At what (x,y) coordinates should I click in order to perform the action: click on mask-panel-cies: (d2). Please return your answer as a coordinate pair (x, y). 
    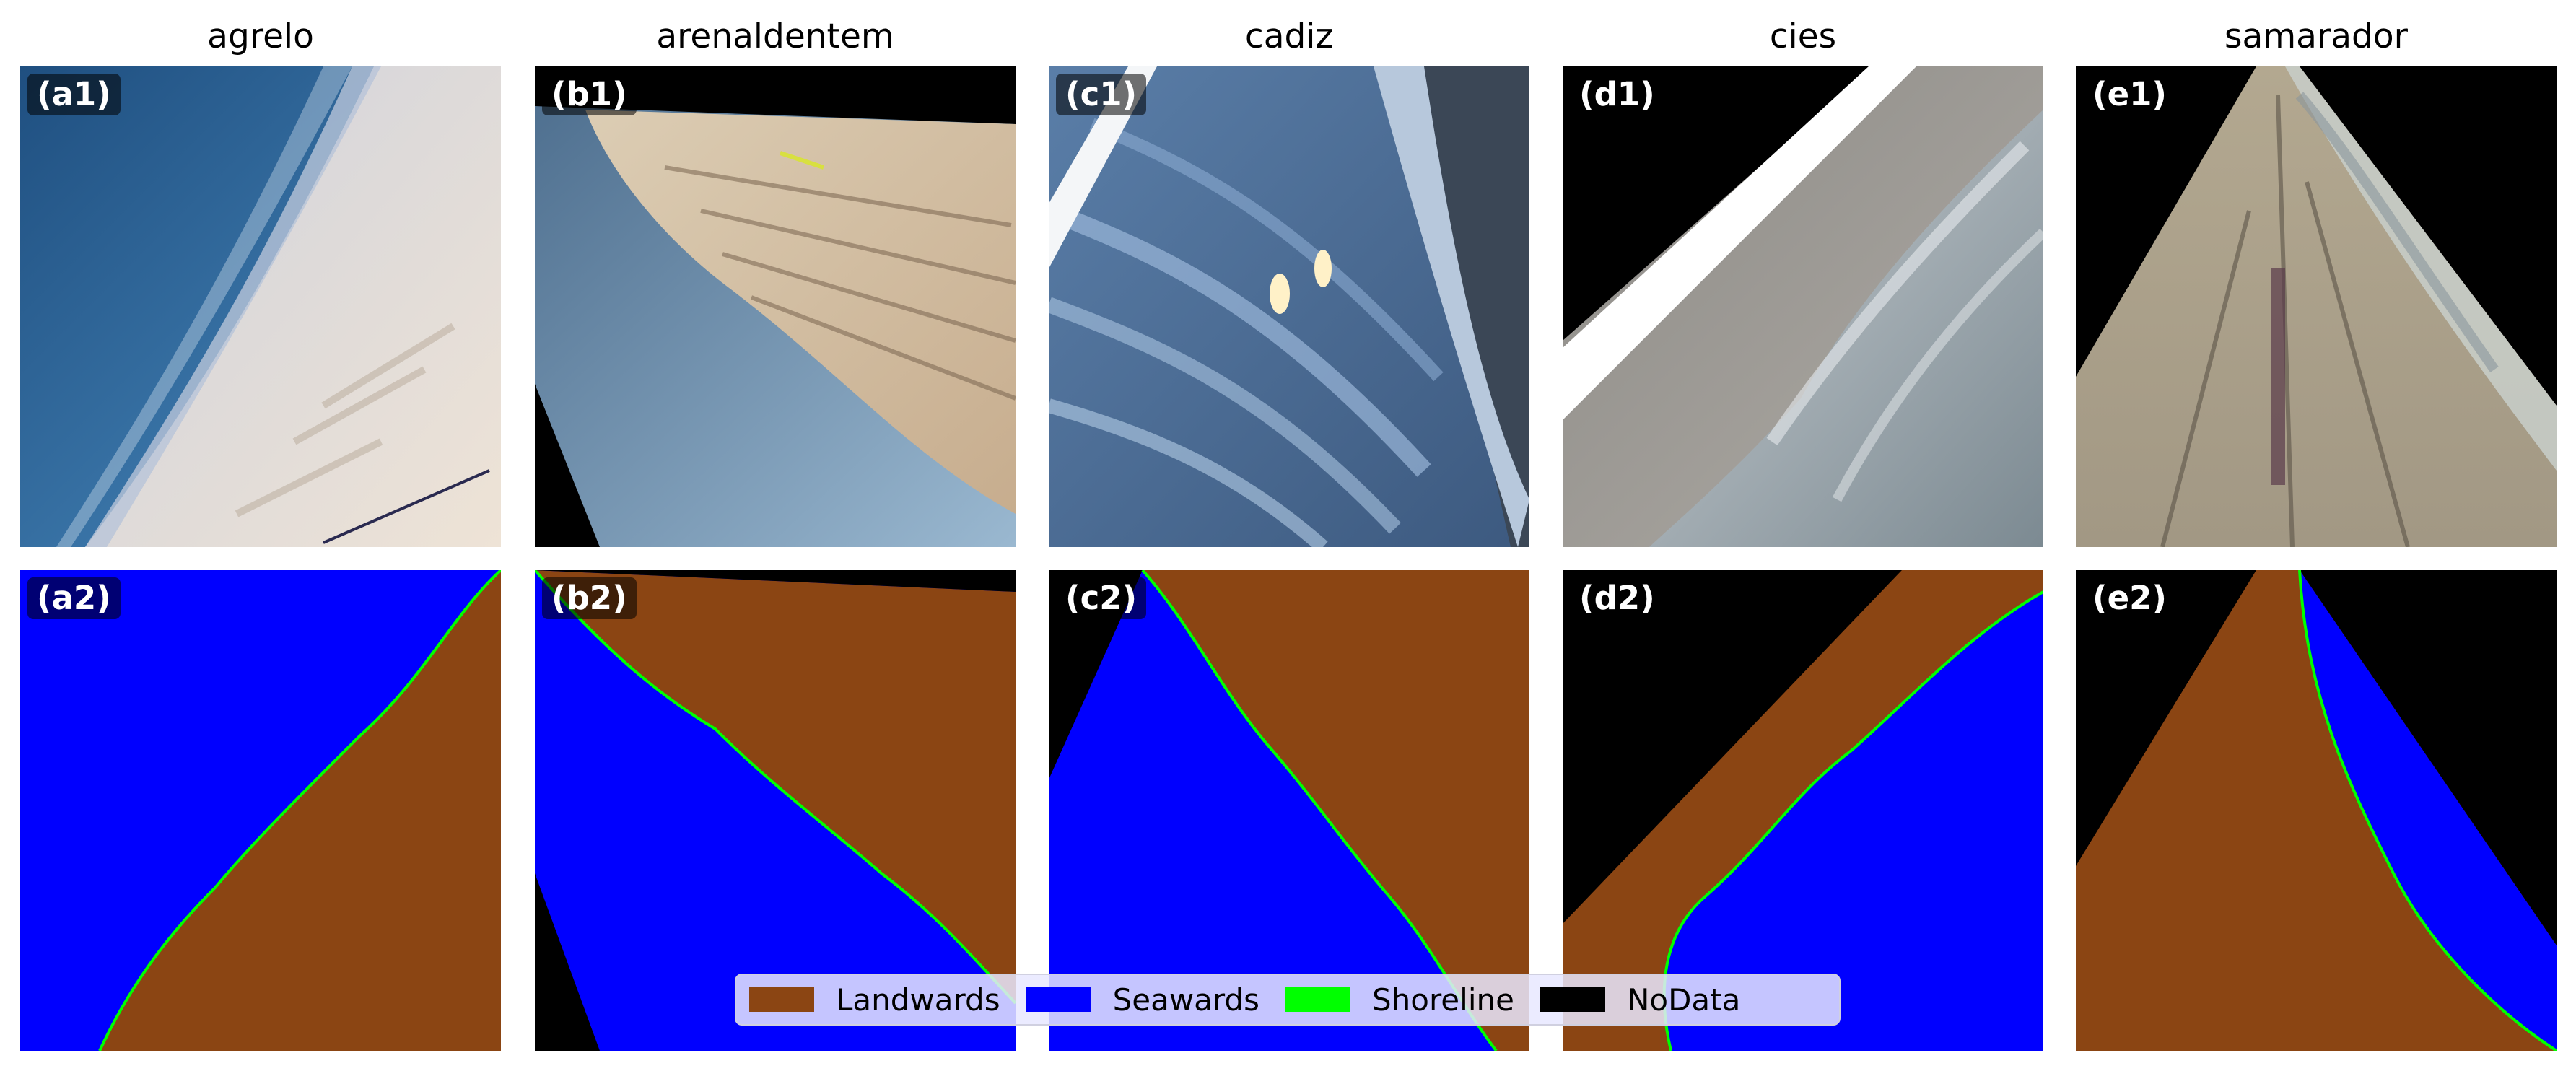
    Looking at the image, I should click on (1803, 810).